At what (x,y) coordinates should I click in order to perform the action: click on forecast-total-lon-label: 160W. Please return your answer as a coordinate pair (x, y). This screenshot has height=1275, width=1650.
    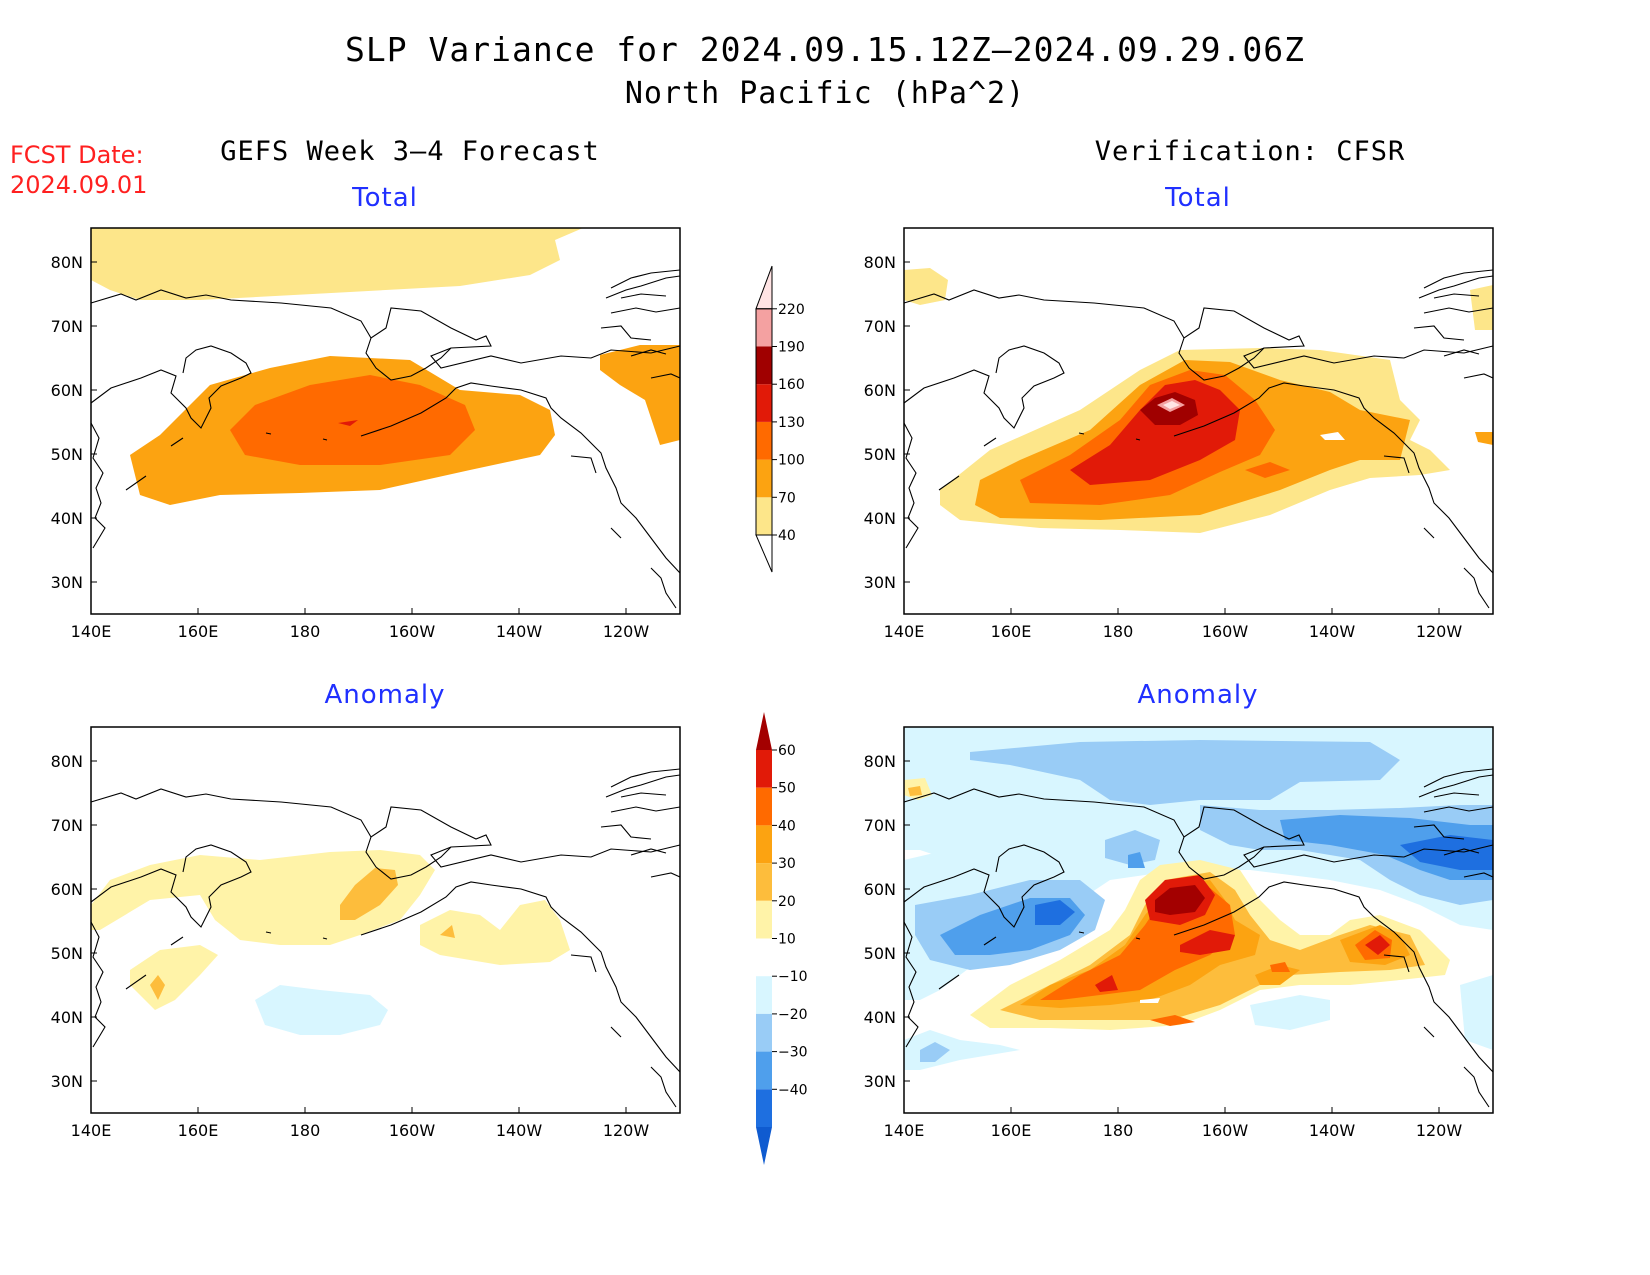
    Looking at the image, I should click on (412, 631).